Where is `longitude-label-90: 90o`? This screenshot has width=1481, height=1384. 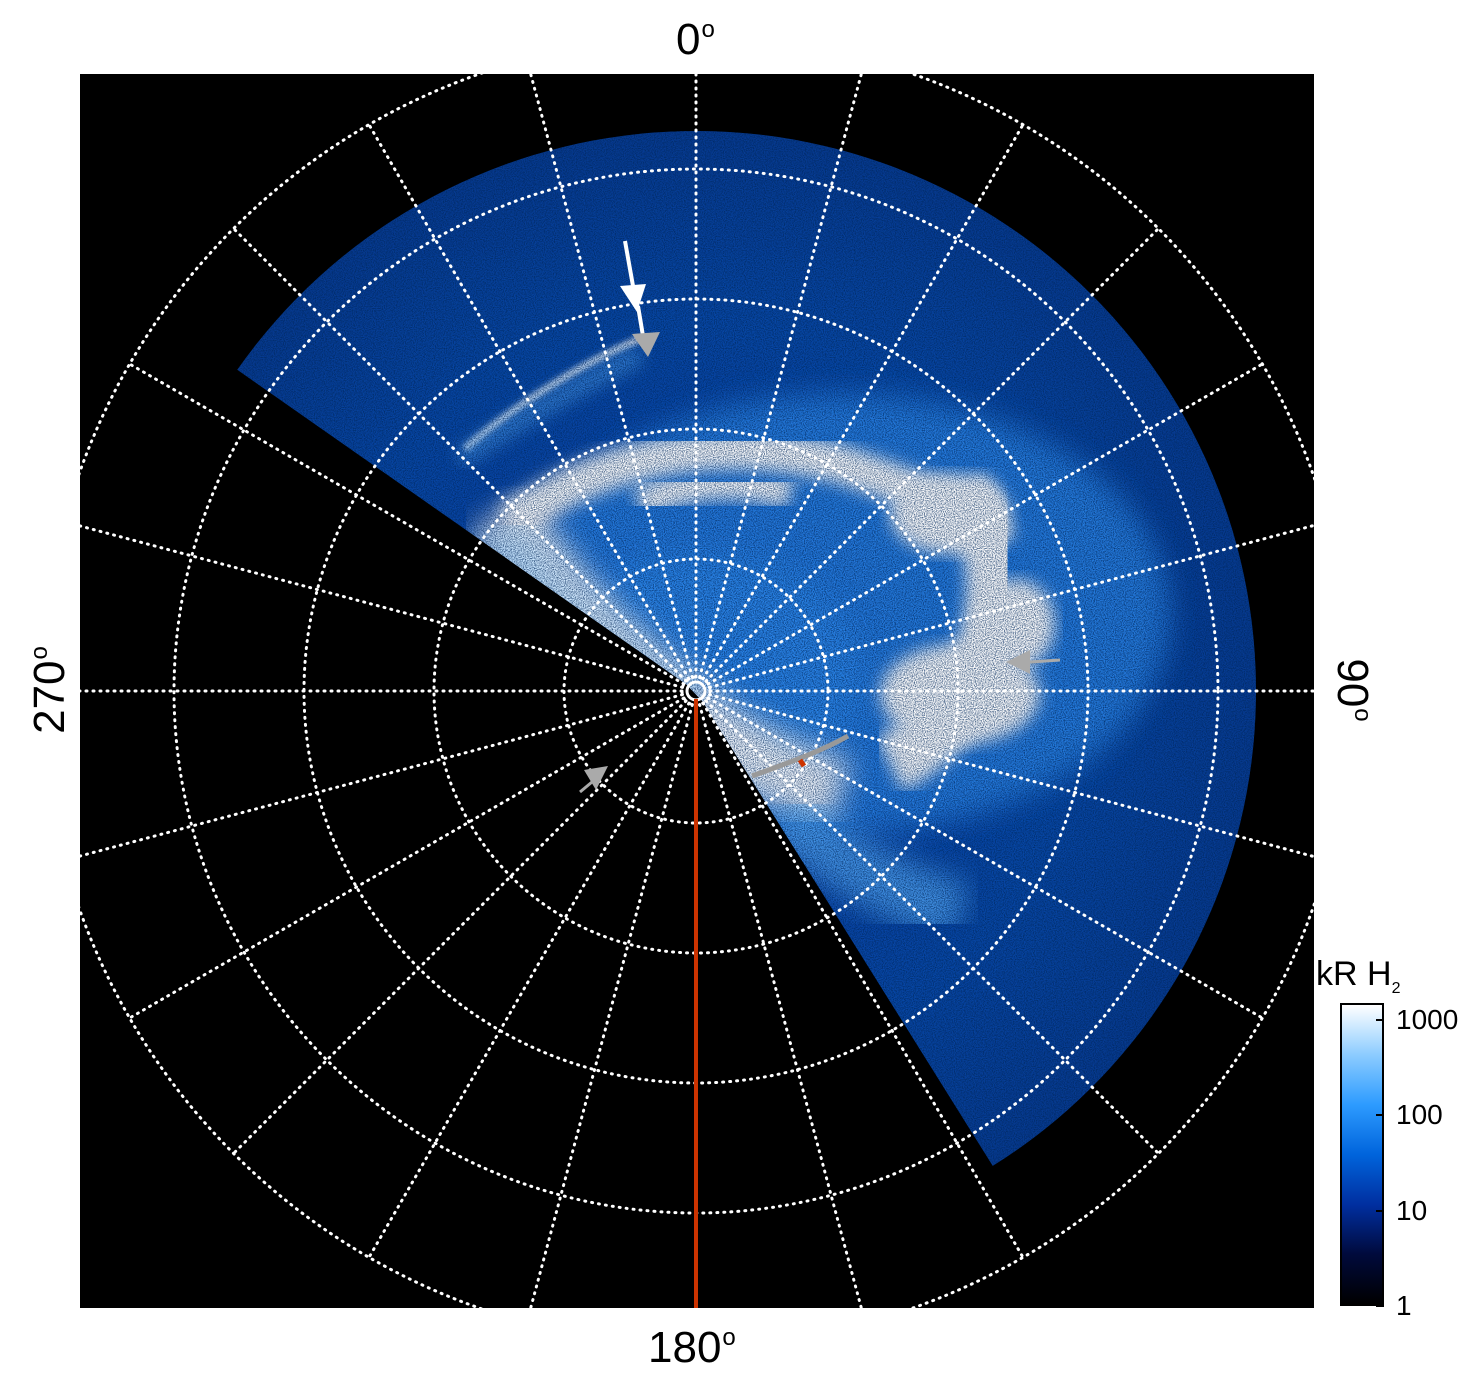
longitude-label-90: 90o is located at coordinates (1352, 690).